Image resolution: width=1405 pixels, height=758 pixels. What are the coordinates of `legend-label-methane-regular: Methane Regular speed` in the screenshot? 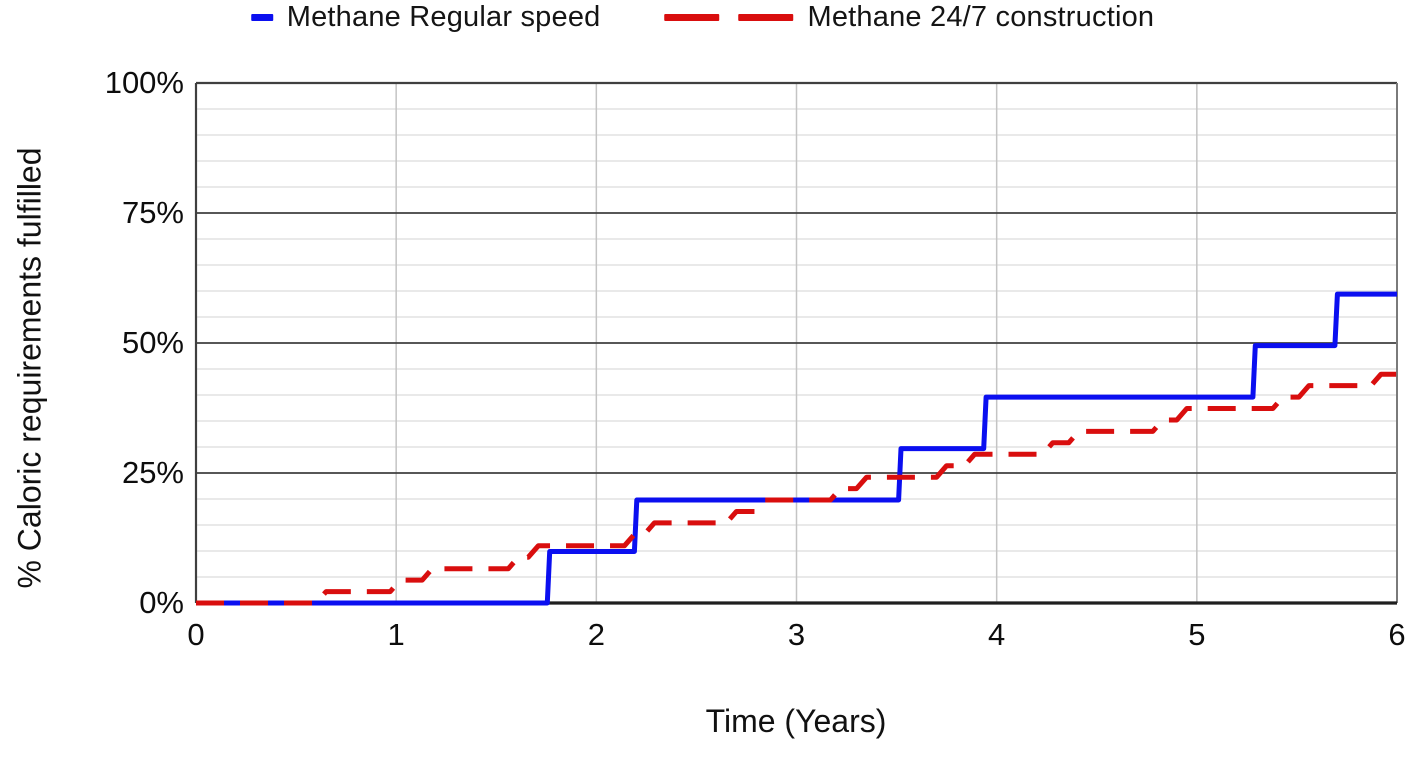 It's located at (443, 17).